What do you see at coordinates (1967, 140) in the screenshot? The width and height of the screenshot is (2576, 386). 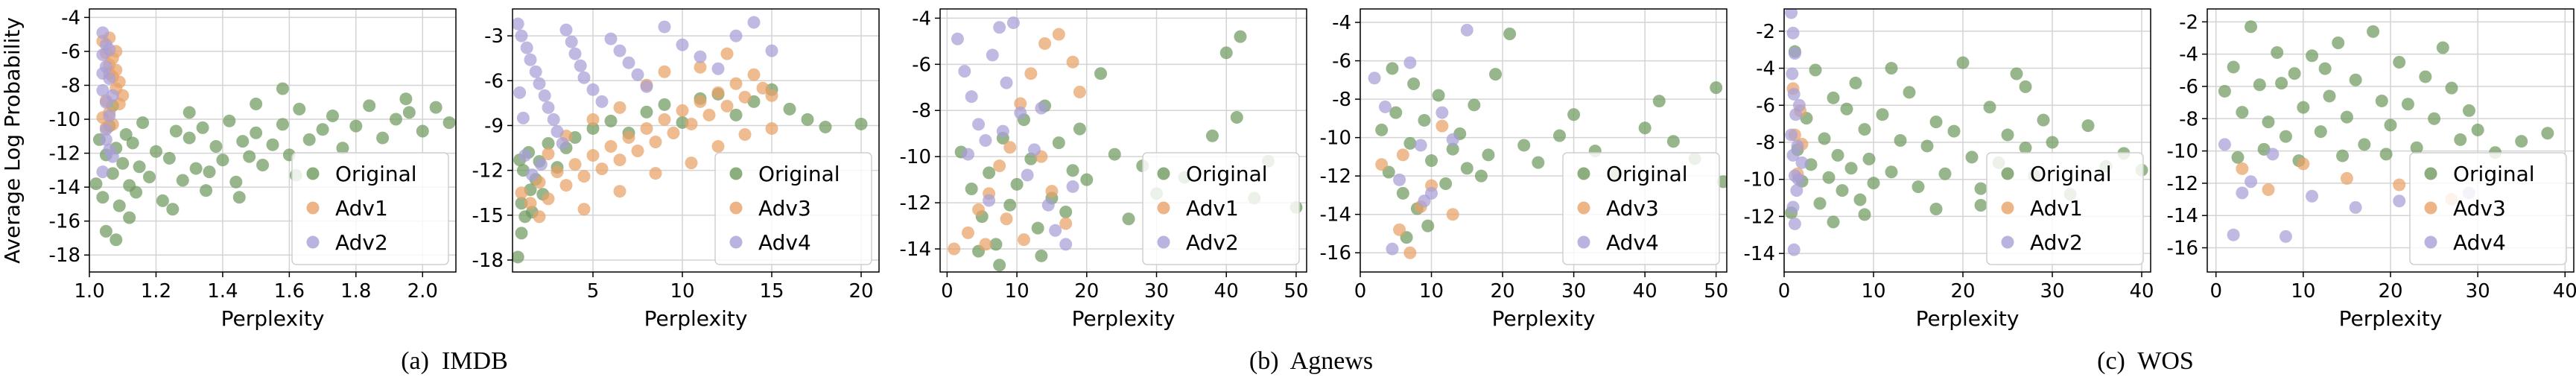 I see `axes-frame` at bounding box center [1967, 140].